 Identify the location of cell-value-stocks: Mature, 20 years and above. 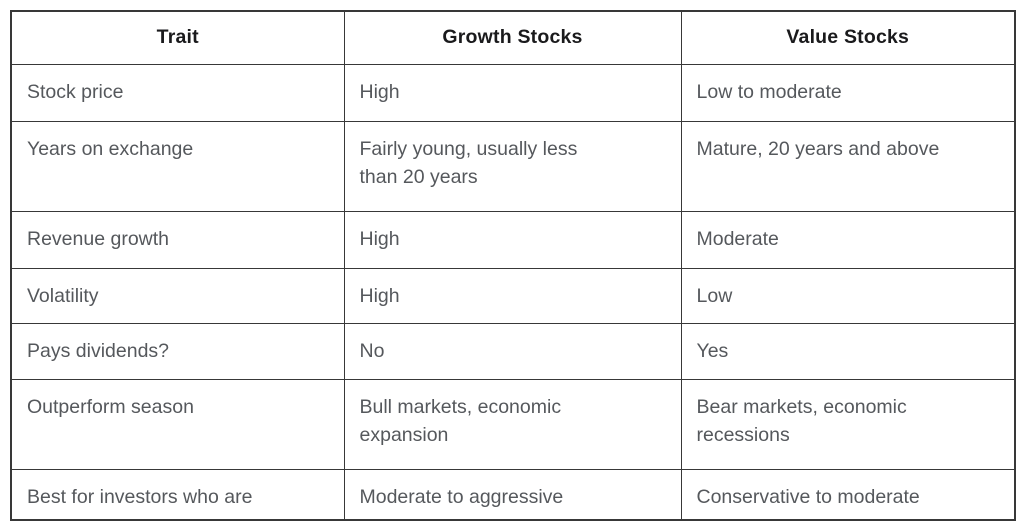
(848, 166).